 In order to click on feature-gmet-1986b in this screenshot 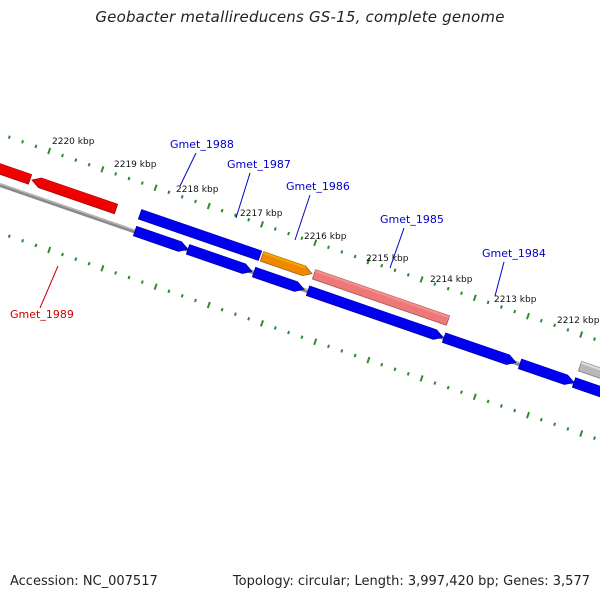, I will do `click(219, 259)`.